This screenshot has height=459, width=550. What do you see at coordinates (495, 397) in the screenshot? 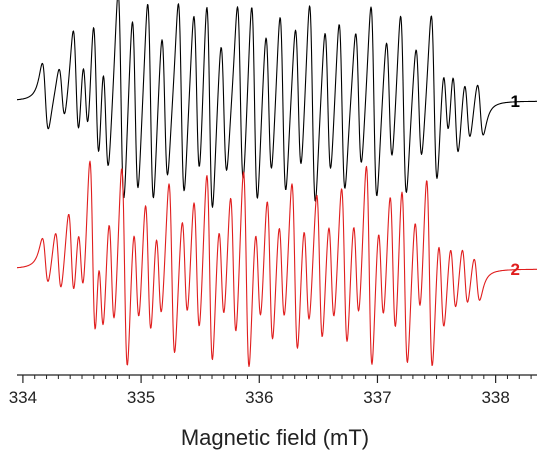
I see `x-tick-label: 338` at bounding box center [495, 397].